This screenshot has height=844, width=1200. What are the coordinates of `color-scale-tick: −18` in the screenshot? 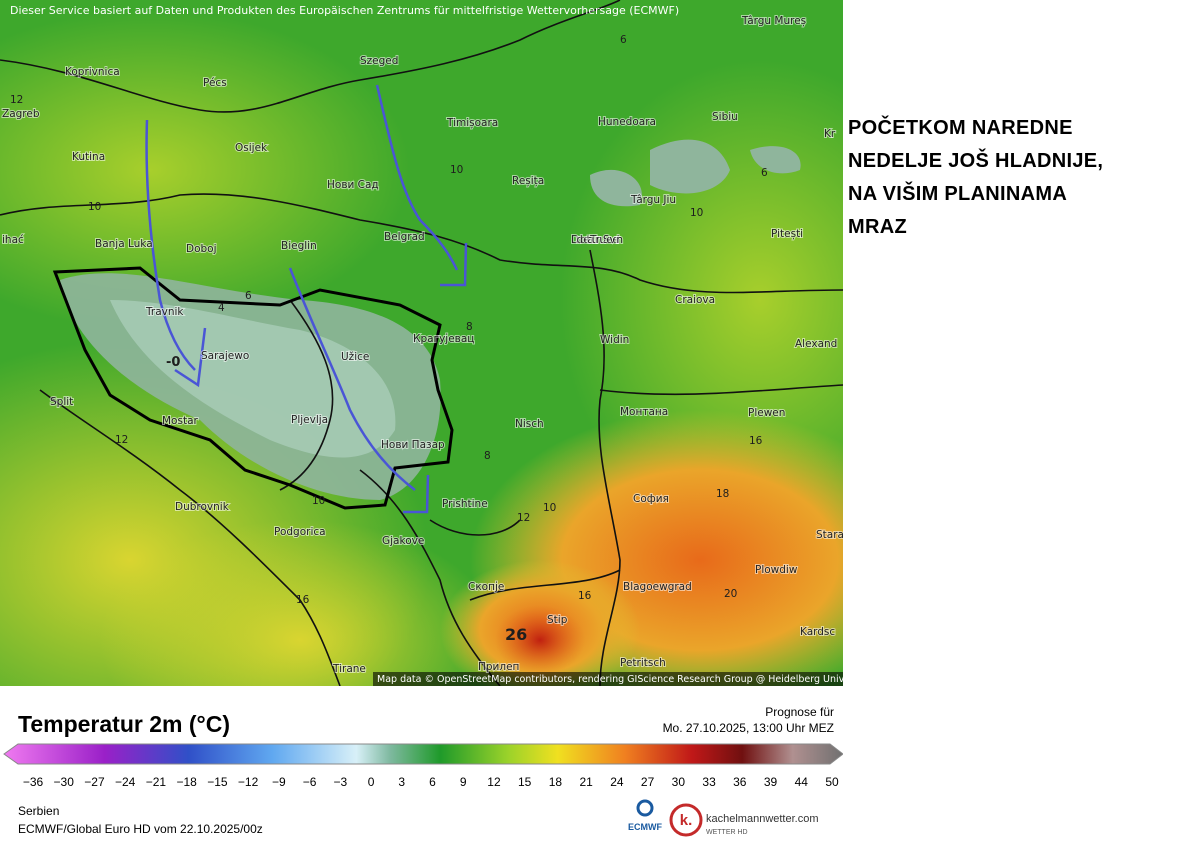 It's located at (186, 782).